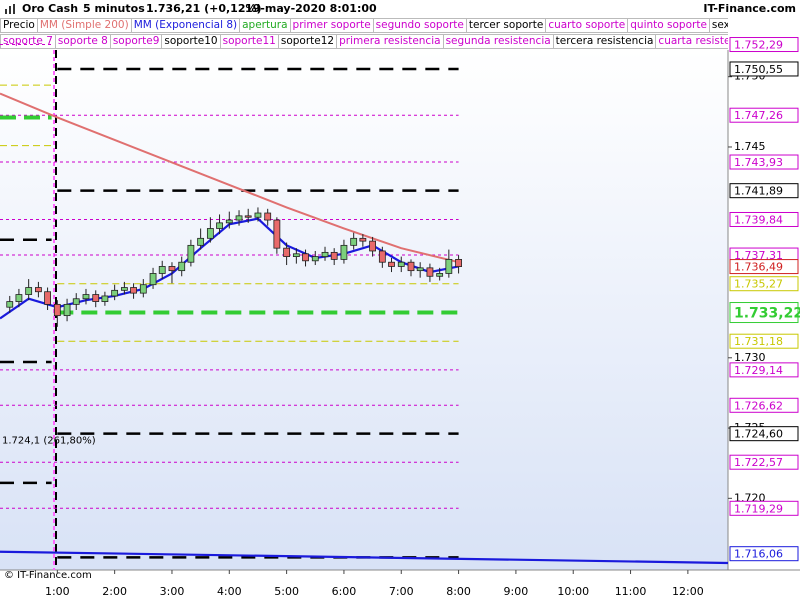 This screenshot has width=800, height=600. Describe the element at coordinates (506, 25) in the screenshot. I see `legend-entry: tercer soporte` at that location.